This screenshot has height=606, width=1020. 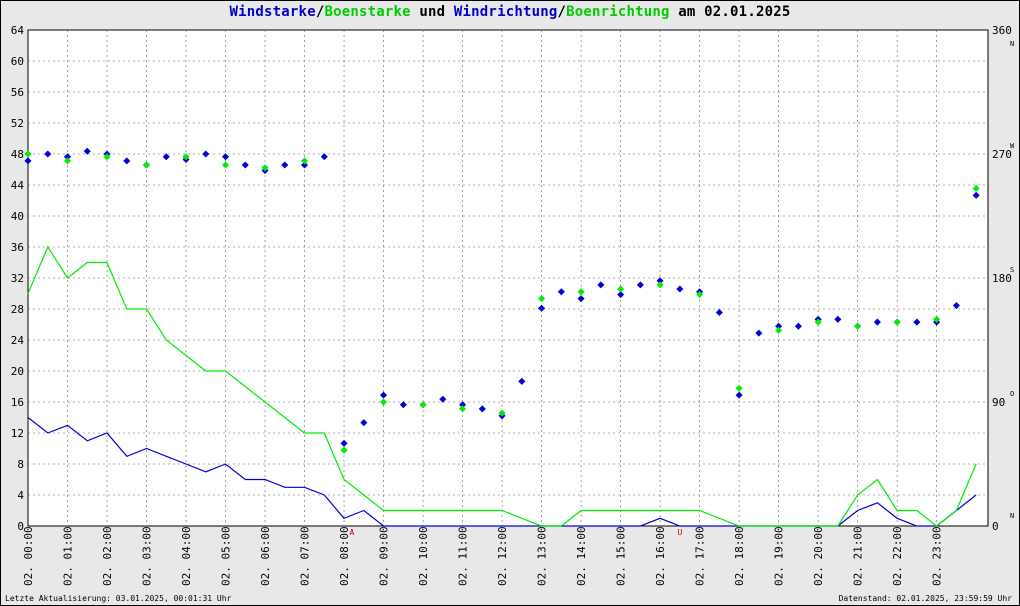 I want to click on y-left-tick-label: 56, so click(x=17, y=92).